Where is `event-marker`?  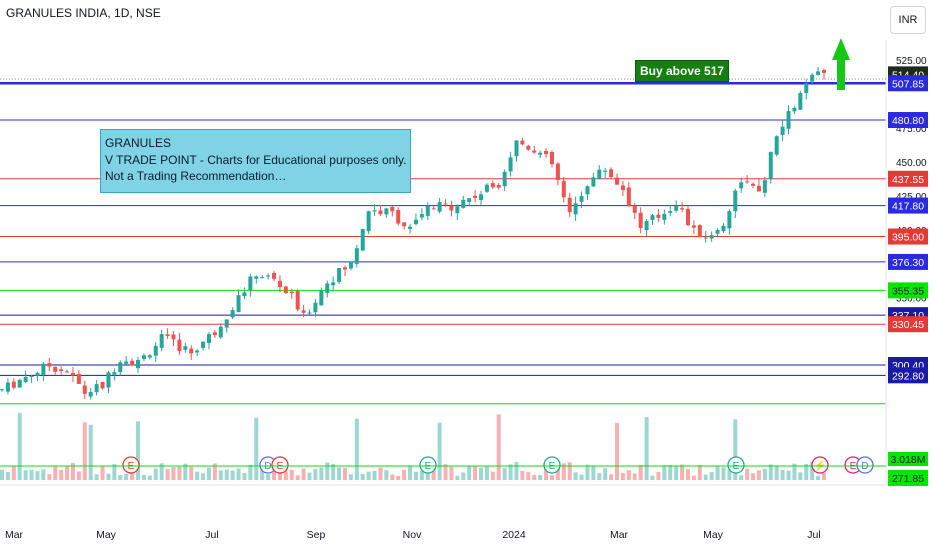
event-marker is located at coordinates (820, 465).